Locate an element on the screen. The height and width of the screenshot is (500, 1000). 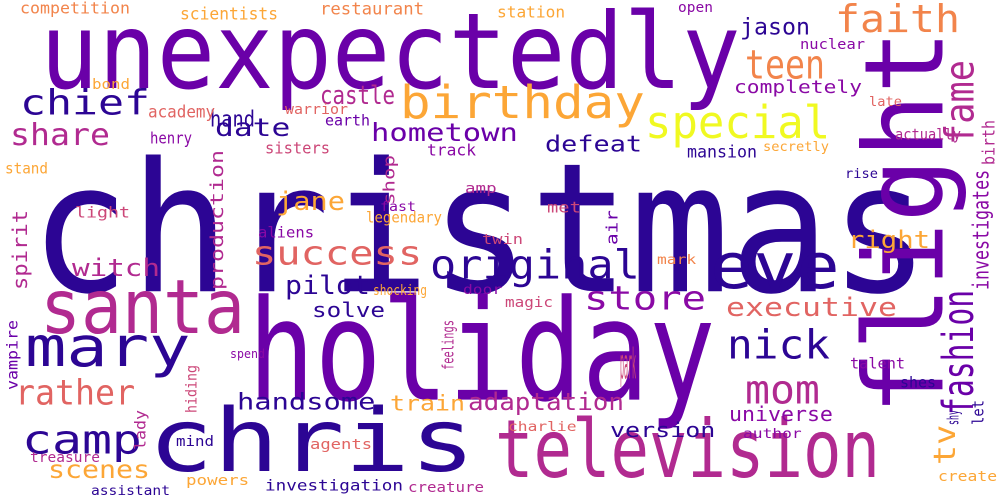
word-universe: universe is located at coordinates (781, 414).